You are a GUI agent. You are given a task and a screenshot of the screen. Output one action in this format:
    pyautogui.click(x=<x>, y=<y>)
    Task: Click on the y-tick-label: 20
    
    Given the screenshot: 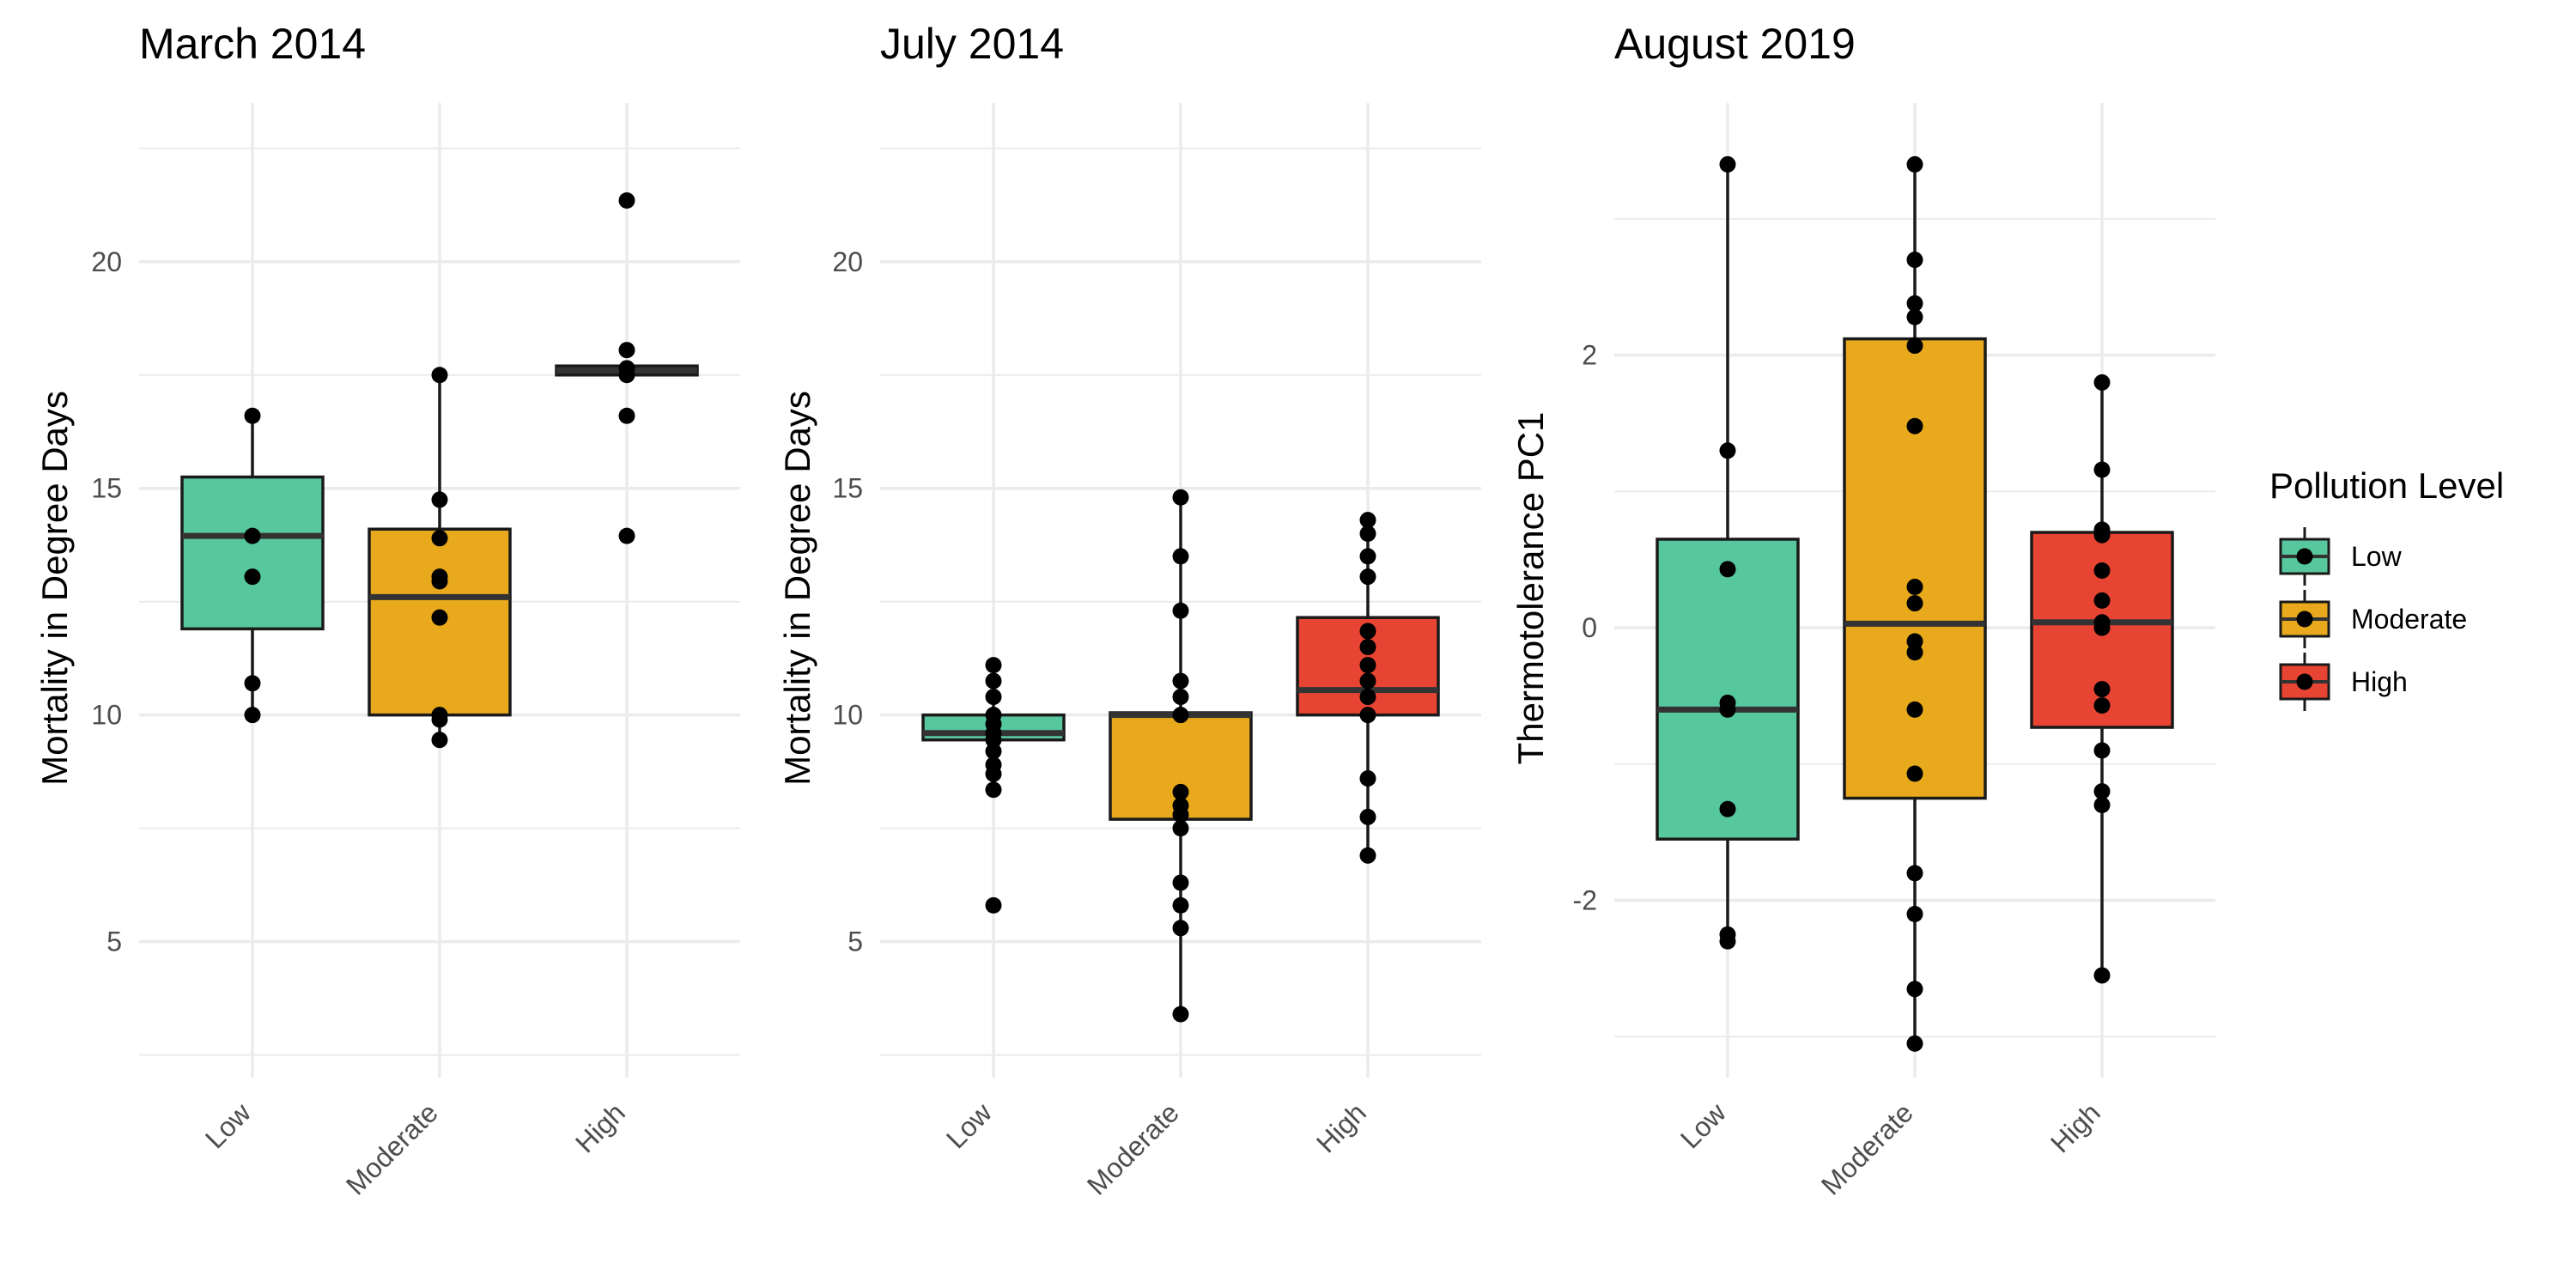 What is the action you would take?
    pyautogui.click(x=847, y=261)
    